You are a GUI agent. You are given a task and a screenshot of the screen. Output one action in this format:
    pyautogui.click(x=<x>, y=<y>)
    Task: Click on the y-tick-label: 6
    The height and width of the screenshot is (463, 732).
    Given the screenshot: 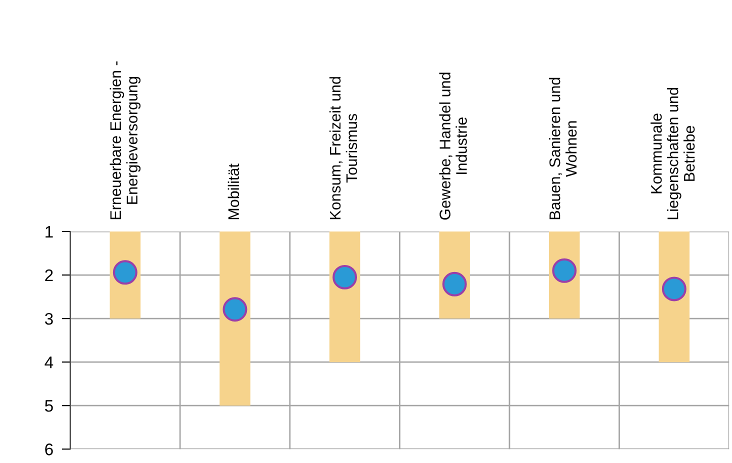 What is the action you would take?
    pyautogui.click(x=49, y=450)
    